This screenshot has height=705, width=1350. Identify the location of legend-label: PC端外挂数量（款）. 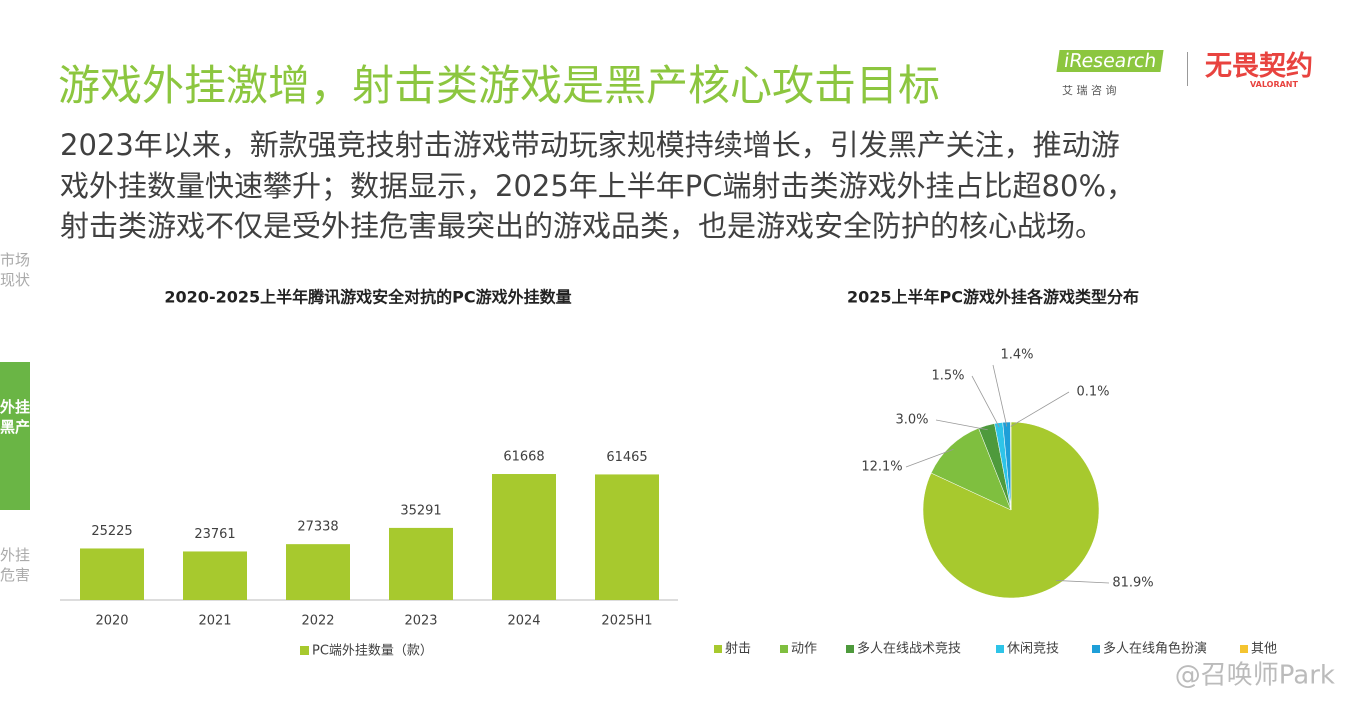
(372, 651).